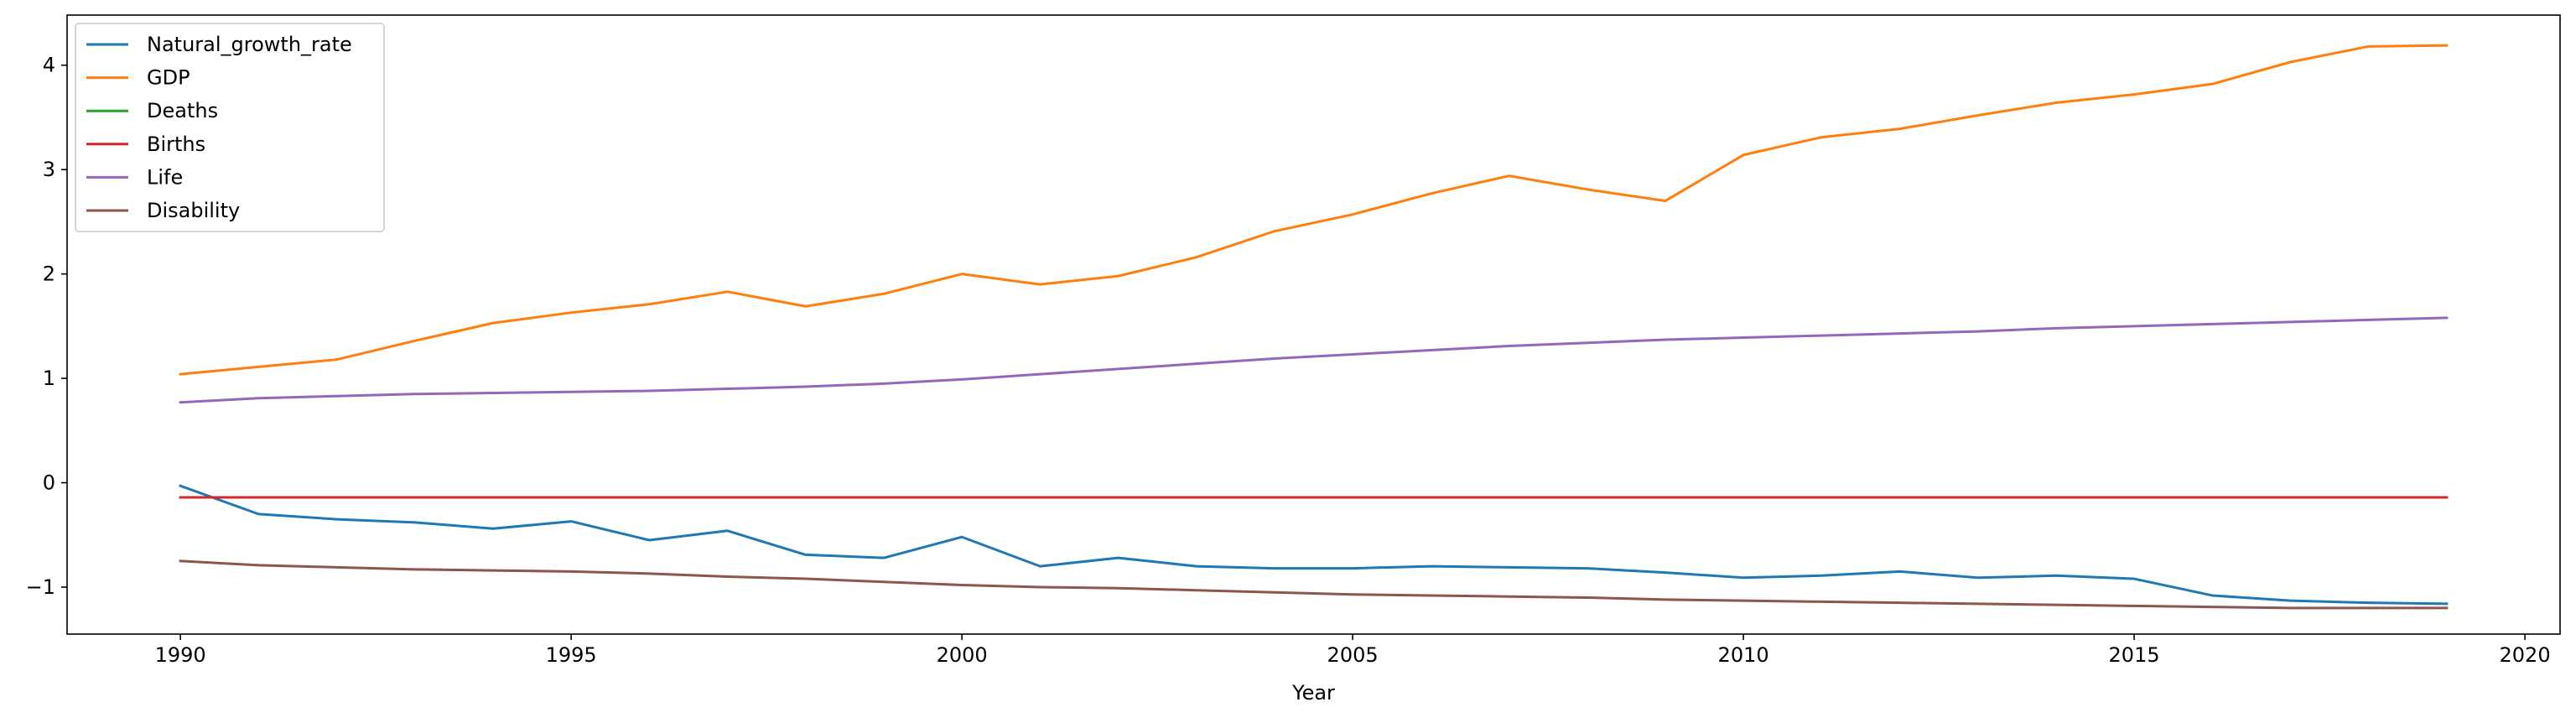 The height and width of the screenshot is (723, 2576). What do you see at coordinates (49, 378) in the screenshot?
I see `y-tick-label: 1` at bounding box center [49, 378].